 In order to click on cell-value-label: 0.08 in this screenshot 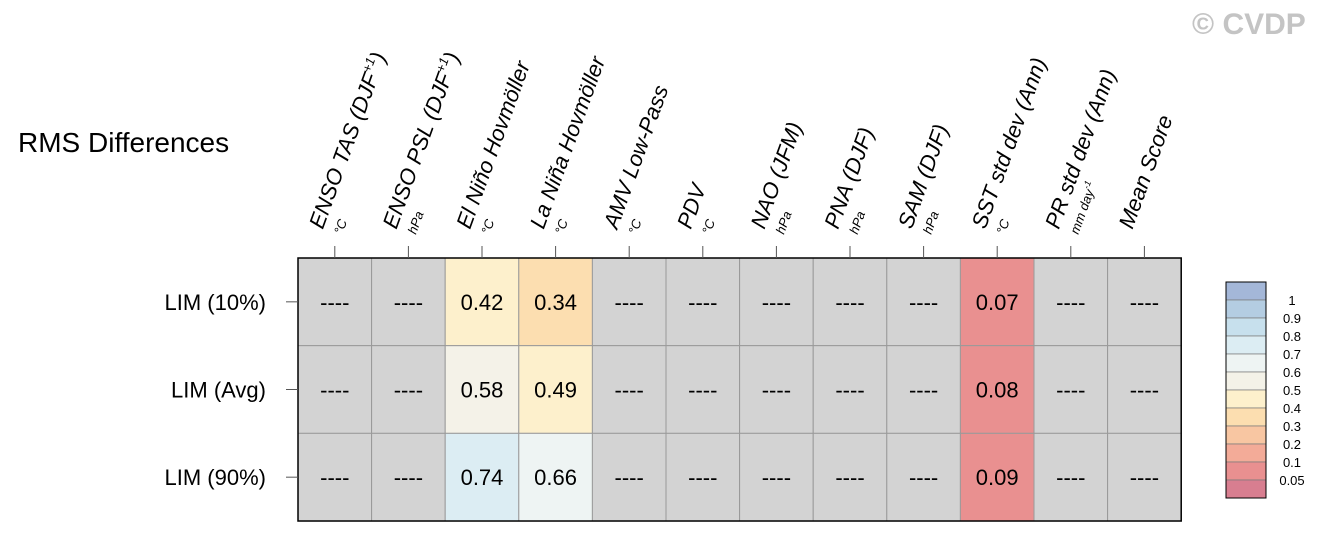, I will do `click(997, 390)`.